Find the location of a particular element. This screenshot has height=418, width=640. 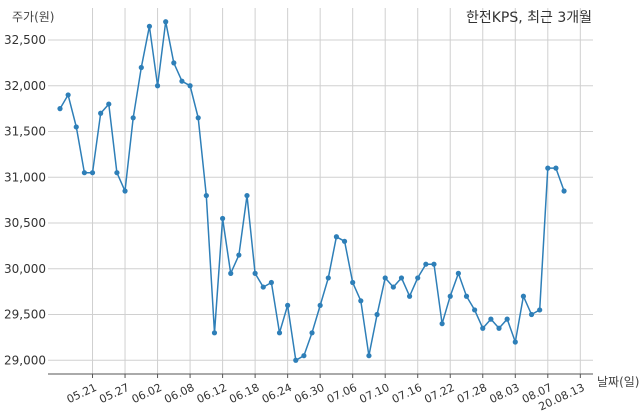

x-tick-label: 06.12 is located at coordinates (212, 393).